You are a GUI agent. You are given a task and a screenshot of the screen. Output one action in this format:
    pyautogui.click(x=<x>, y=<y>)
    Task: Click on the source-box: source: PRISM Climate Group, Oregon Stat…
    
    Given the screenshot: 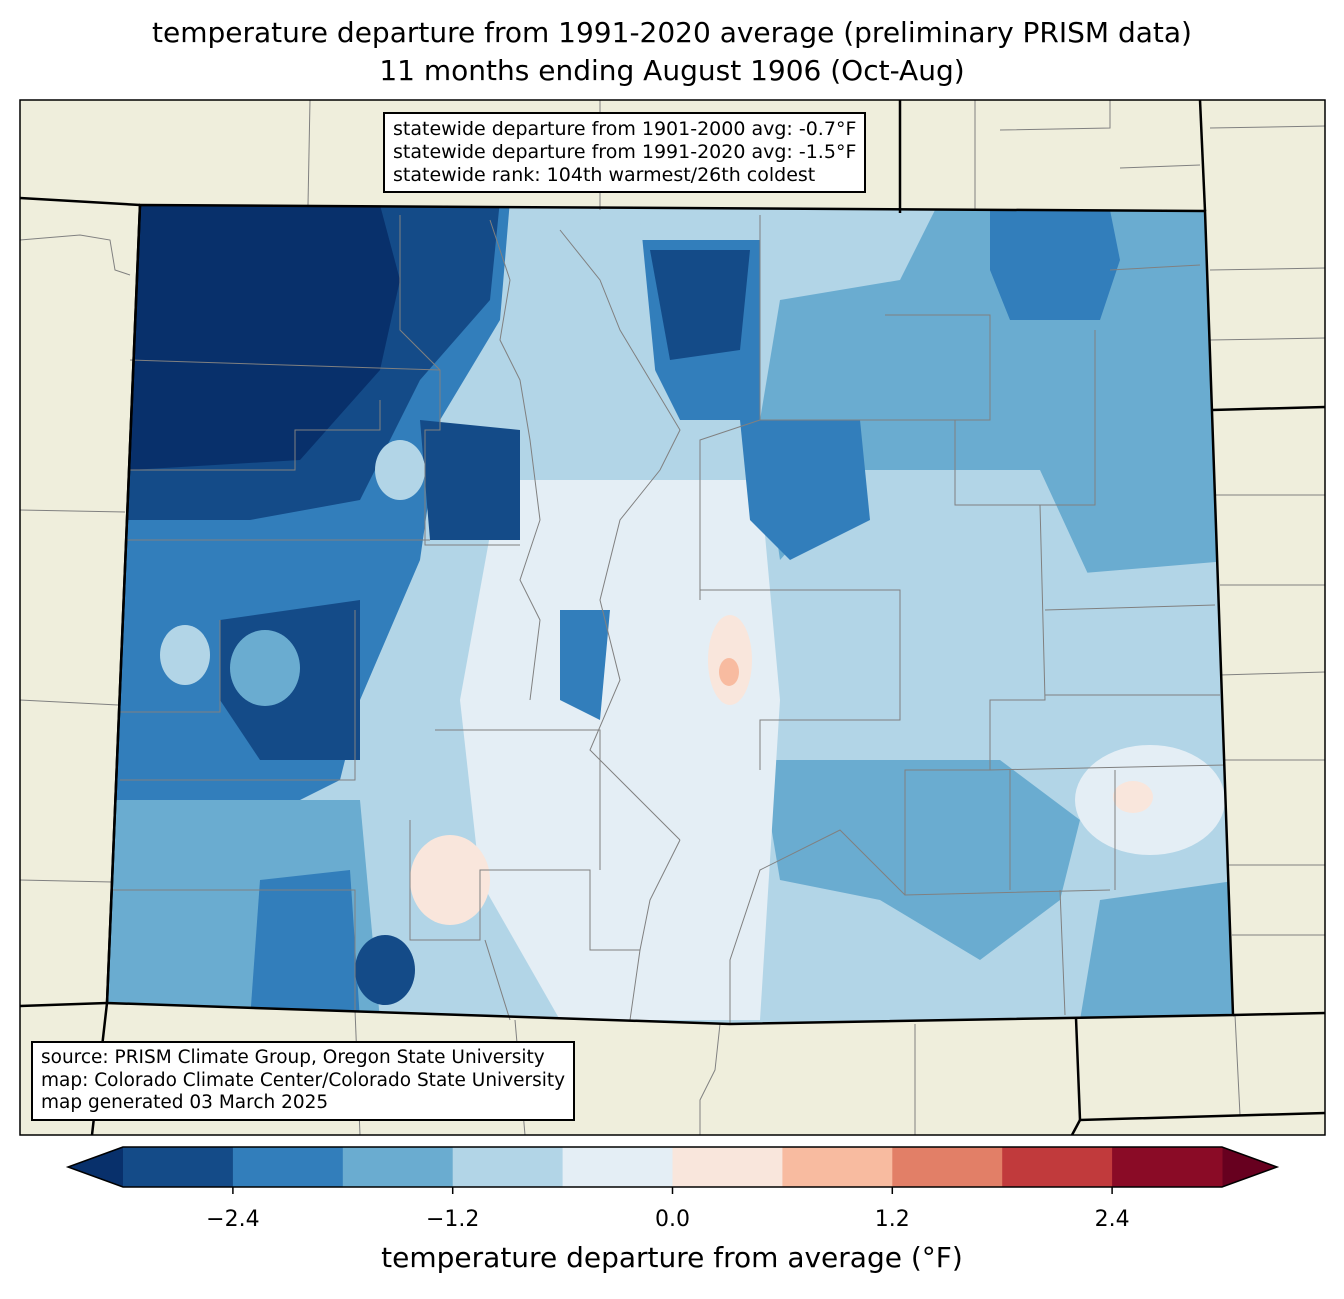 What is the action you would take?
    pyautogui.click(x=303, y=1081)
    